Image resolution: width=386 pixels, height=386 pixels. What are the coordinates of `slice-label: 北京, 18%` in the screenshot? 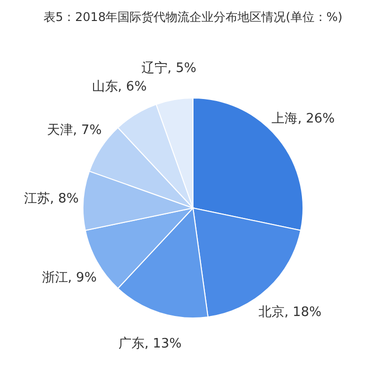 It's located at (290, 312).